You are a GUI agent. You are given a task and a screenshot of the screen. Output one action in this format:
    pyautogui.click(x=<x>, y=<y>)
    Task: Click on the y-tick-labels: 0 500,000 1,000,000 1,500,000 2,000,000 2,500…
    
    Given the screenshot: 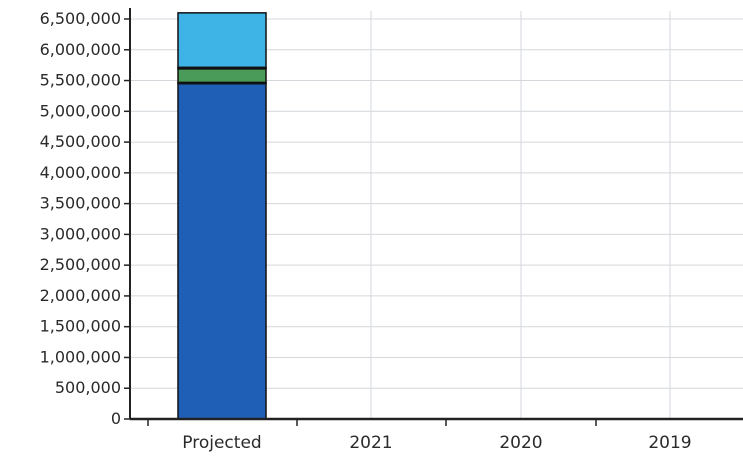 What is the action you would take?
    pyautogui.click(x=80, y=218)
    